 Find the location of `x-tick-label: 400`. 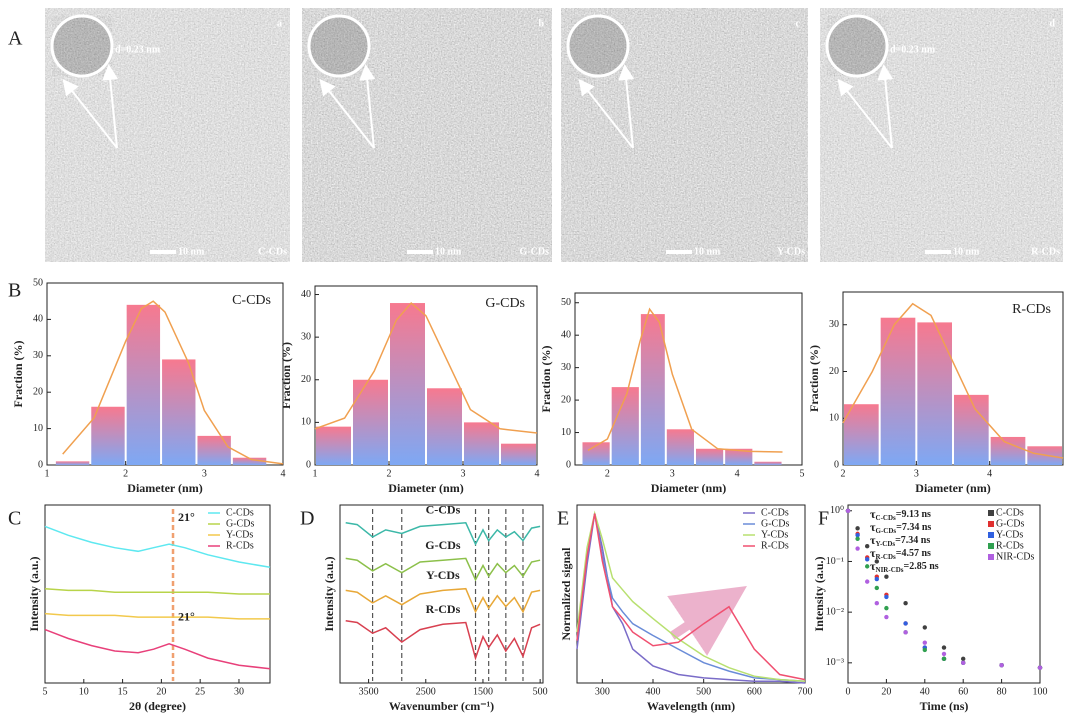

x-tick-label: 400 is located at coordinates (653, 691).